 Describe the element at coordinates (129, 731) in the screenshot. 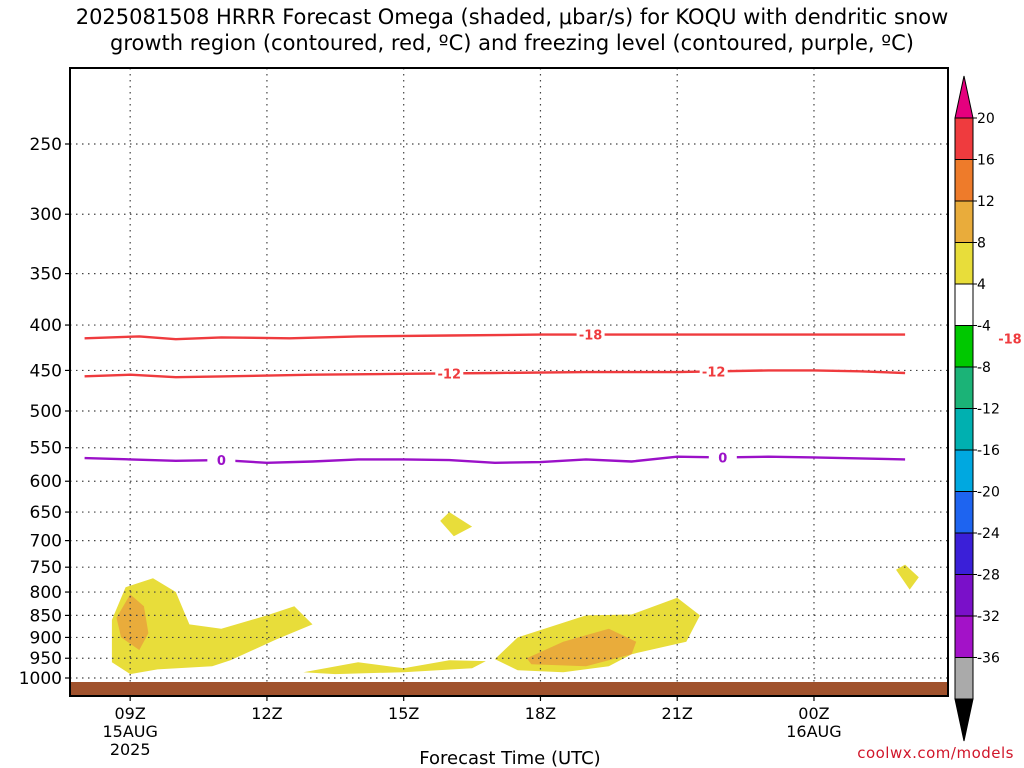

I see `x-tick-sublabel-09Z-1: 15AUG` at that location.